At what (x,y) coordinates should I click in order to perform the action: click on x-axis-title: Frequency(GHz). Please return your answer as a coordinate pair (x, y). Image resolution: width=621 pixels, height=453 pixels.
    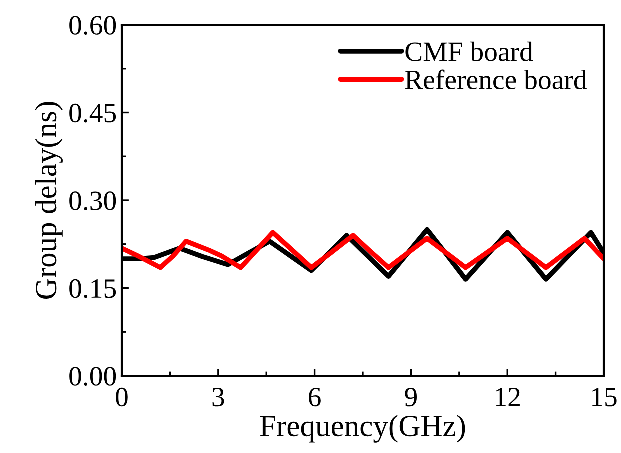
    Looking at the image, I should click on (363, 429).